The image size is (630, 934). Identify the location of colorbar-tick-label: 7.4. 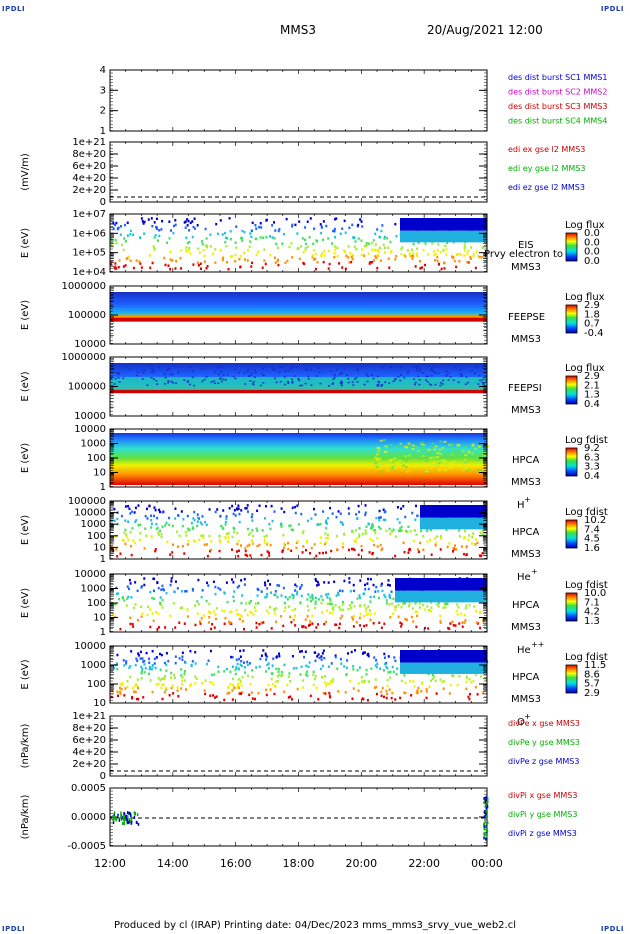
(592, 529).